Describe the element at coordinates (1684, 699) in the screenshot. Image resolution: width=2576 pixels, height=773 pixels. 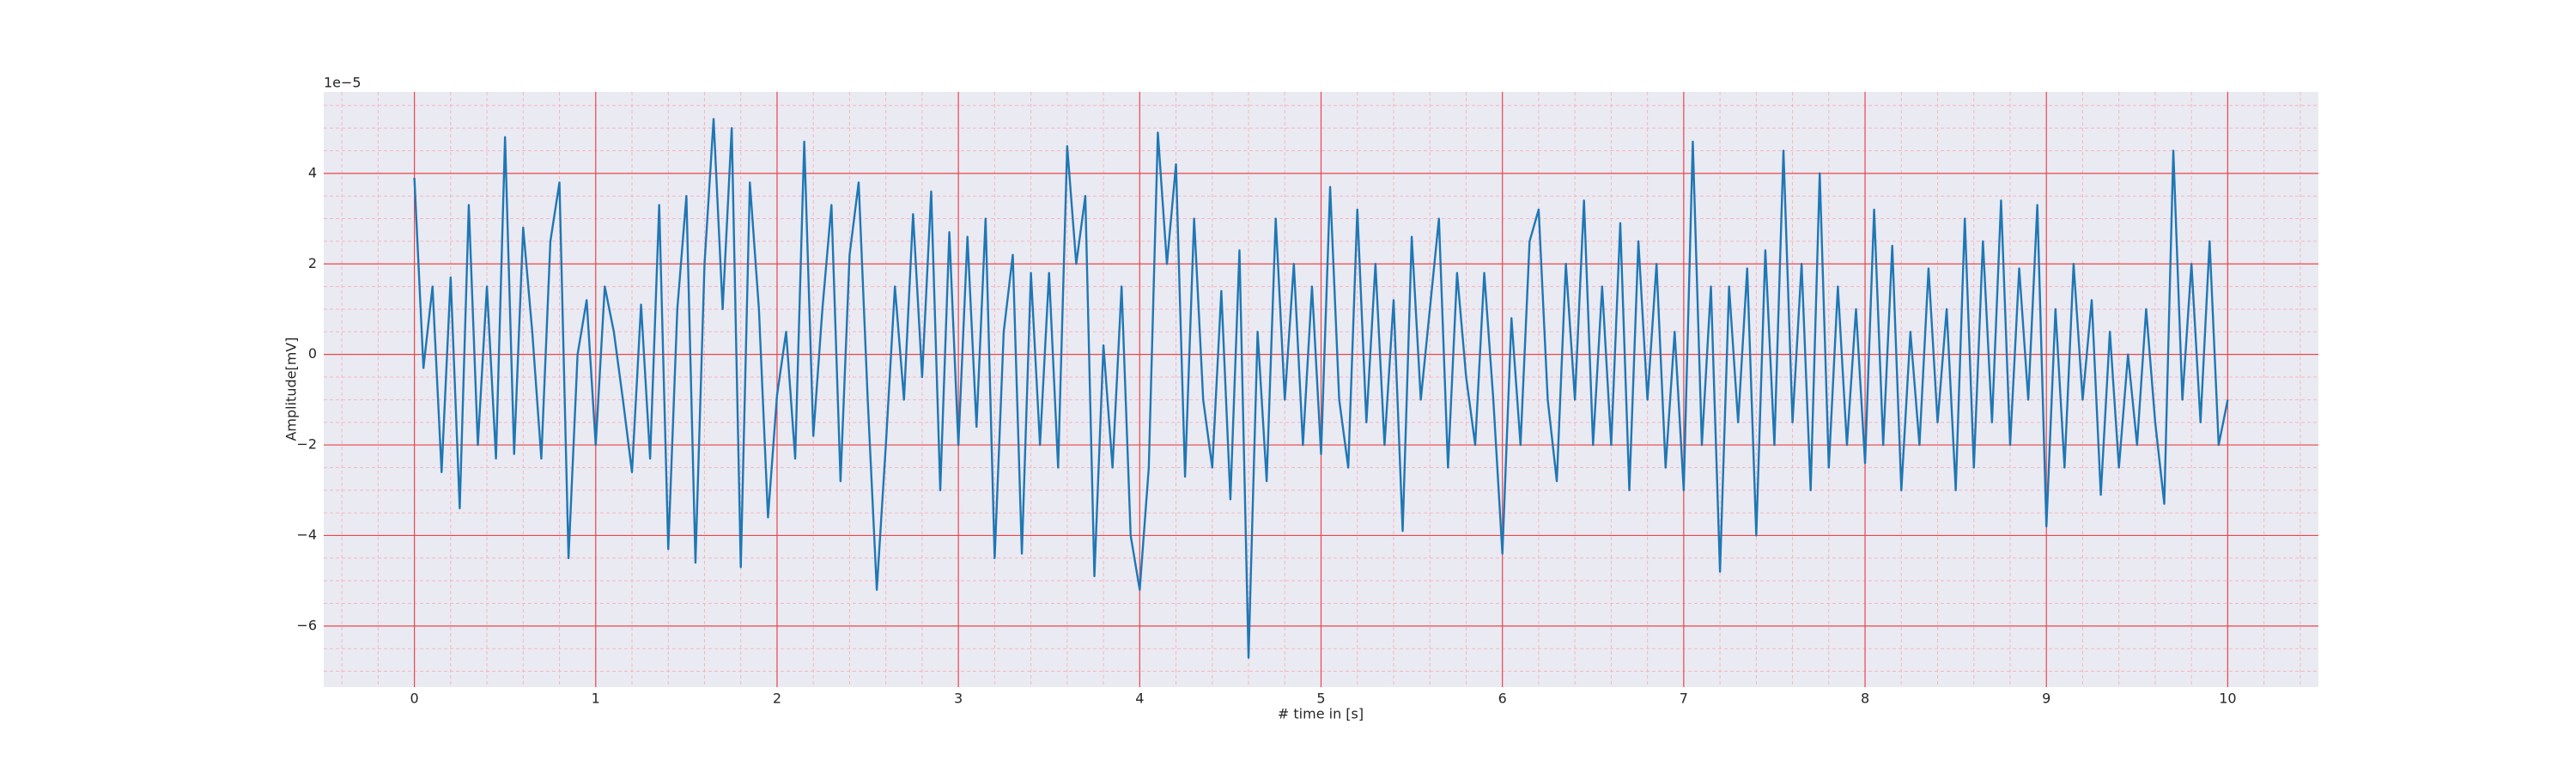
I see `x-tick-label: 7` at that location.